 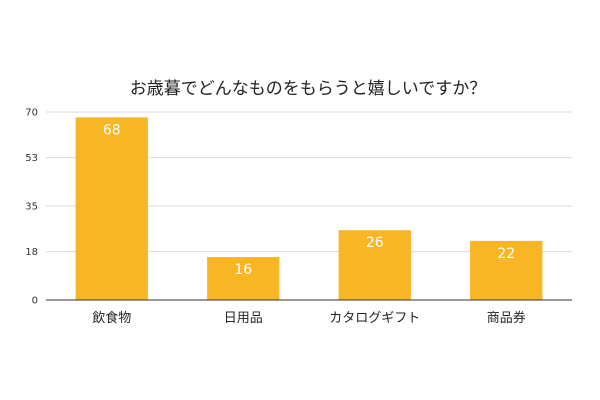 What do you see at coordinates (374, 318) in the screenshot?
I see `category-label: カタログギフト` at bounding box center [374, 318].